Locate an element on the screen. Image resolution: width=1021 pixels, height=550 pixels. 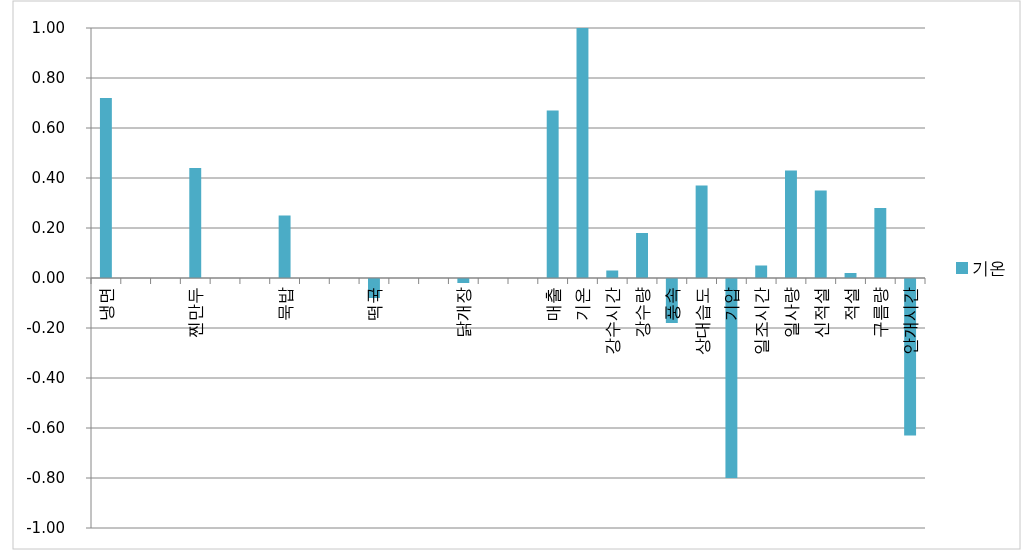
y-tick-label: 0.20 is located at coordinates (48, 228).